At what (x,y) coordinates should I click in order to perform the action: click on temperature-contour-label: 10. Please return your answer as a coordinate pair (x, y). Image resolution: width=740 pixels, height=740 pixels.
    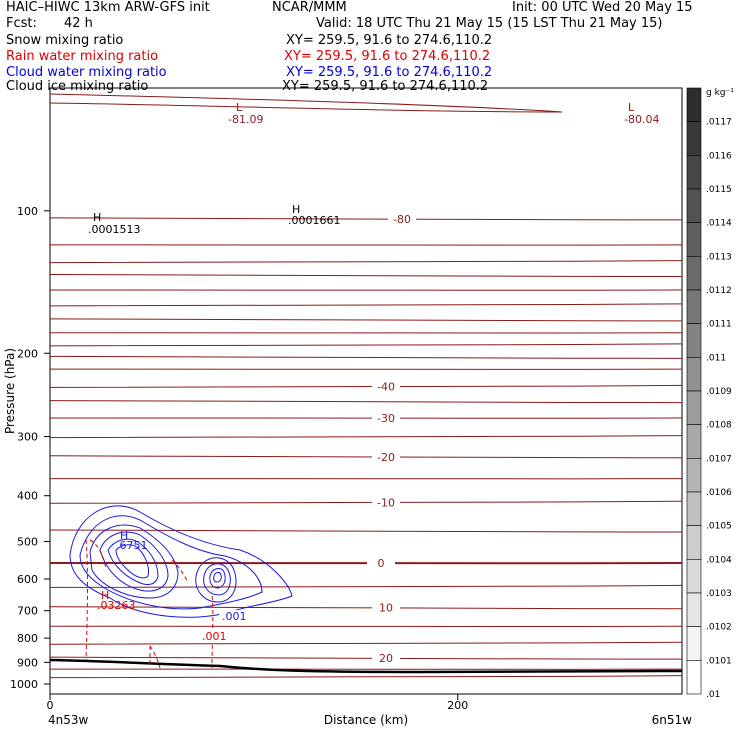
    Looking at the image, I should click on (386, 608).